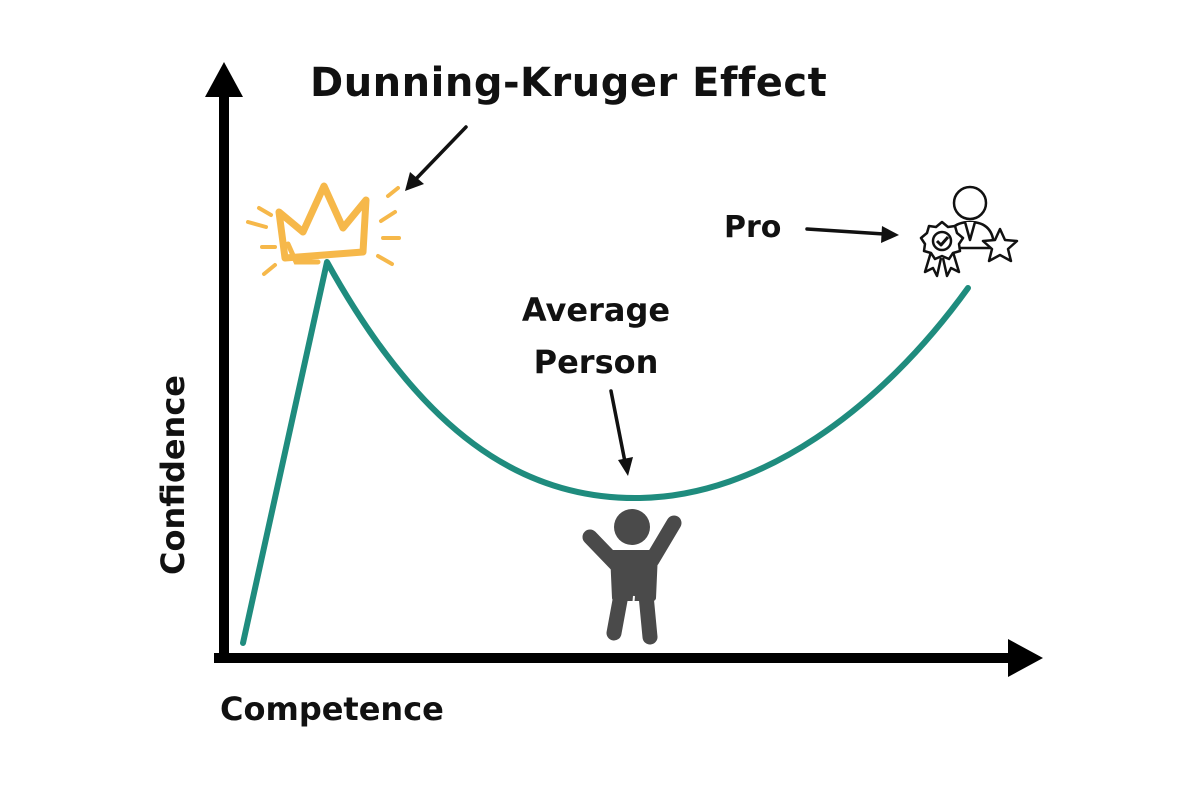  Describe the element at coordinates (1025, 658) in the screenshot. I see `x-axis-arrowhead` at that location.